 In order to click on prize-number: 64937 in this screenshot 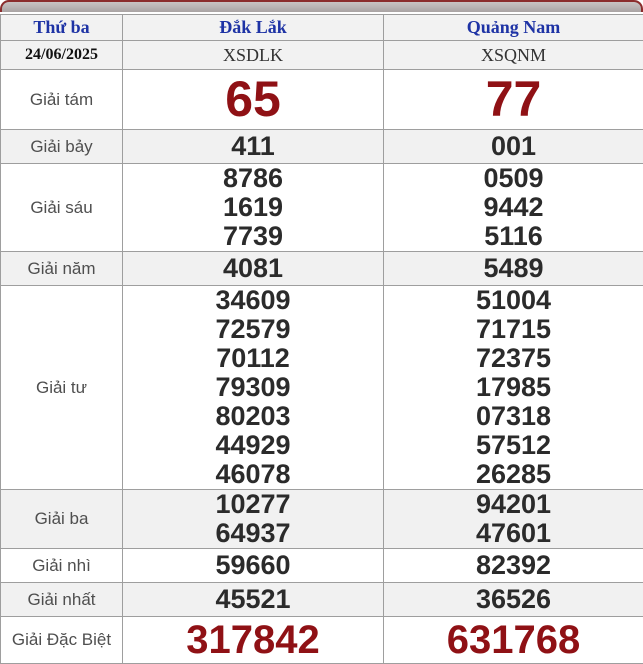, I will do `click(253, 533)`.